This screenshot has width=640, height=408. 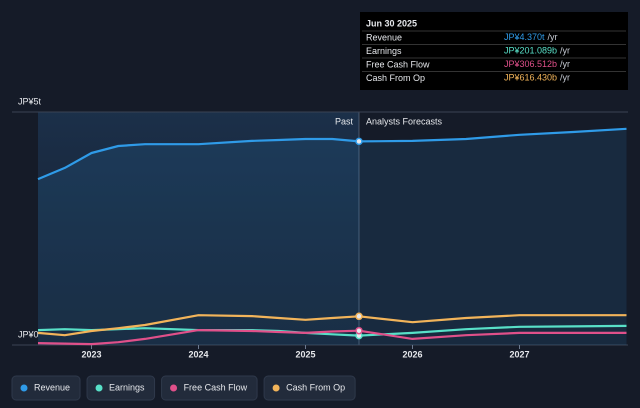 I want to click on tooltip-value-label: JP¥4.370t, so click(x=524, y=37).